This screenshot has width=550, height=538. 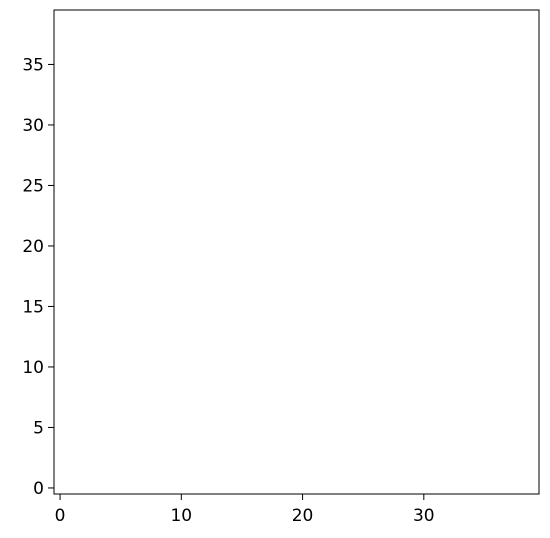 I want to click on x-tick-label: 10, so click(x=181, y=516).